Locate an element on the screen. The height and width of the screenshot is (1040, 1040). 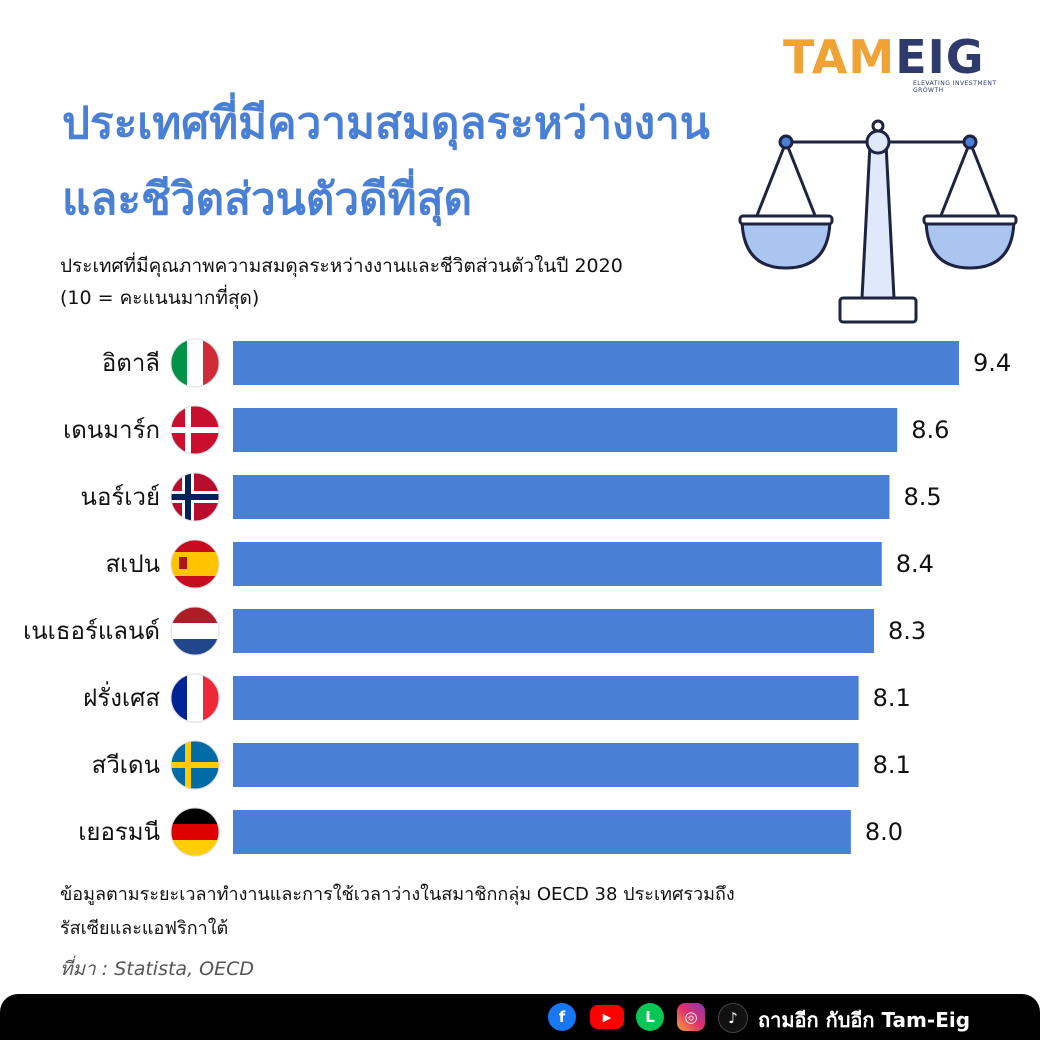
chart-source: ที่มา : Statista, OECD is located at coordinates (157, 969).